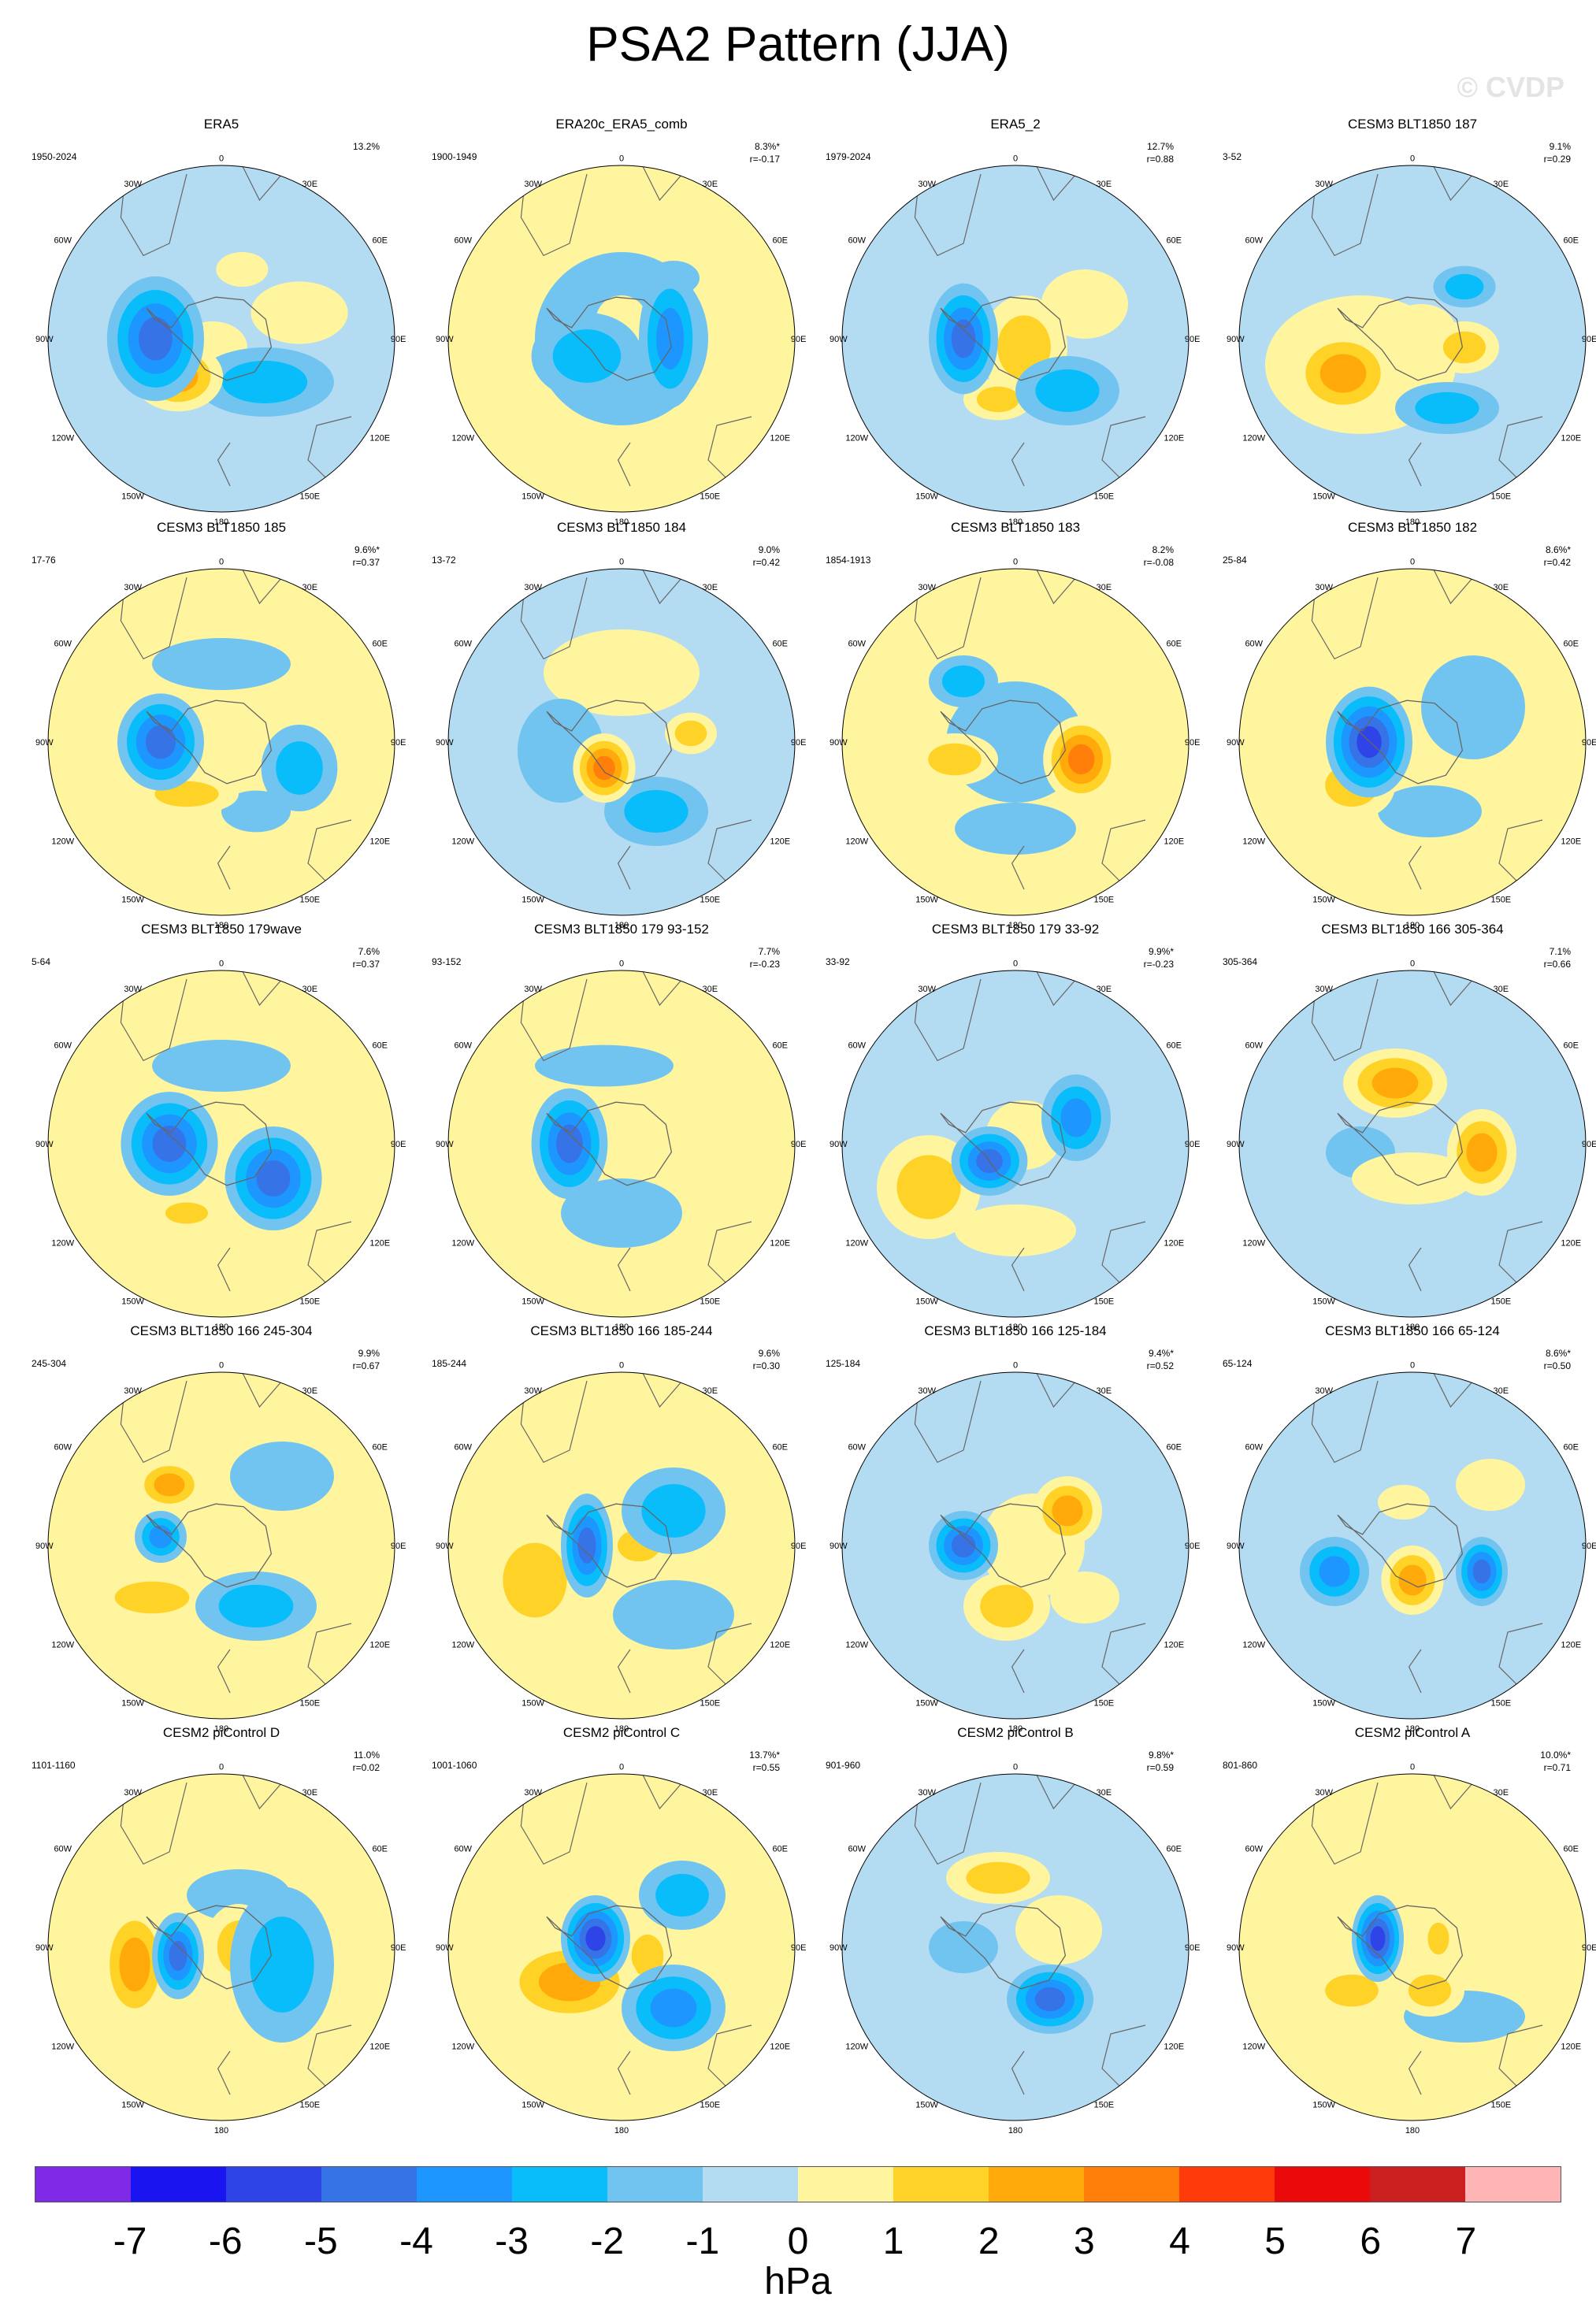 The height and width of the screenshot is (2308, 1596). What do you see at coordinates (366, 1755) in the screenshot?
I see `panel-variance: 11.0%` at bounding box center [366, 1755].